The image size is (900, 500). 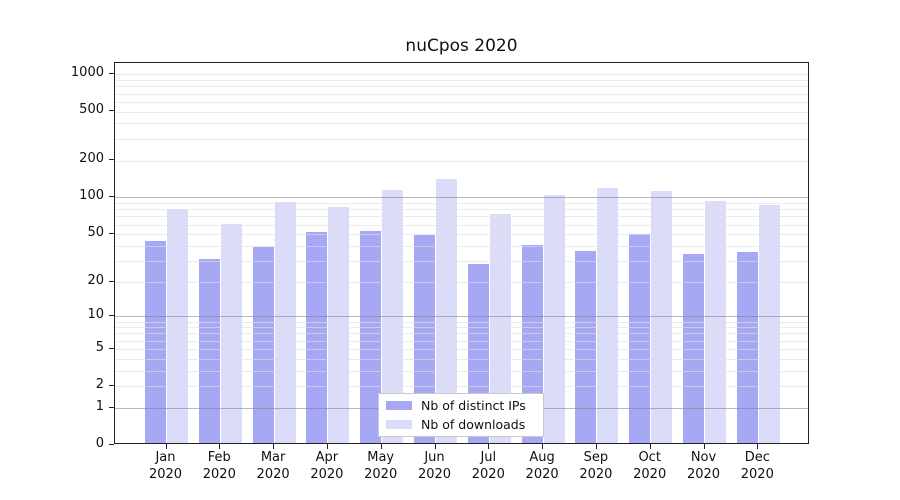 I want to click on y-tick-label-50: 50, so click(x=95, y=233).